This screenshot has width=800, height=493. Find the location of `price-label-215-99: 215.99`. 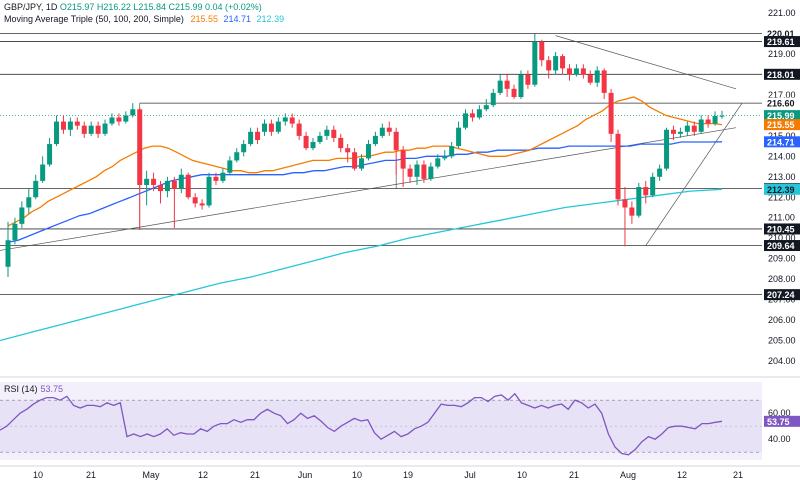

price-label-215-99: 215.99 is located at coordinates (782, 116).